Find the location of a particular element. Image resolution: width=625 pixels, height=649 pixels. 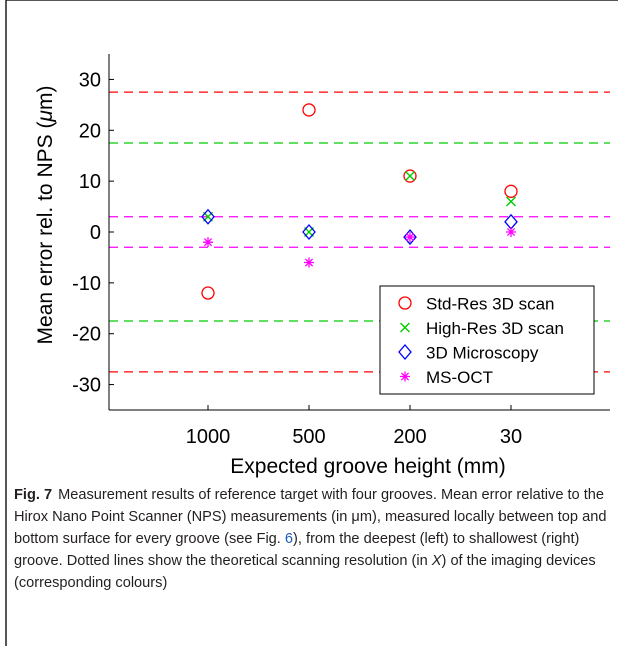

y-axis-label: Mean error rel. to NPS (μm) is located at coordinates (45, 215).